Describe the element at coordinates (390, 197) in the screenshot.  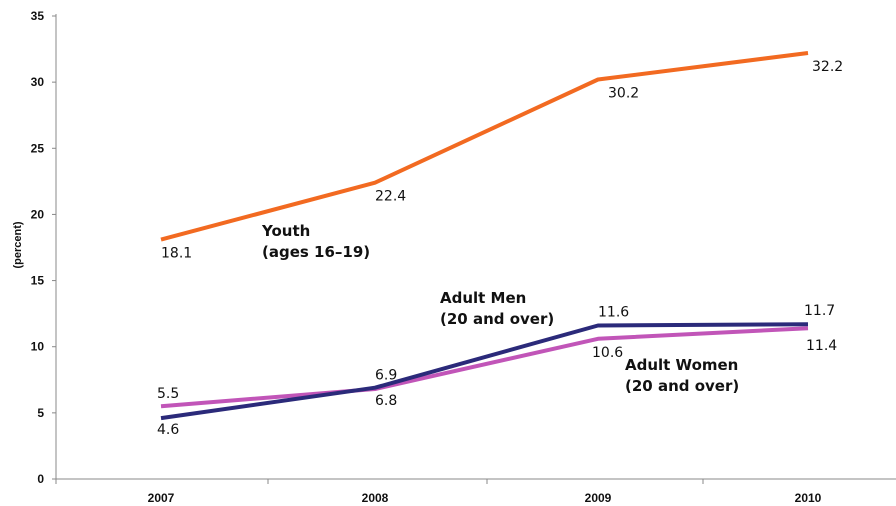
I see `data-label: 22.4` at that location.